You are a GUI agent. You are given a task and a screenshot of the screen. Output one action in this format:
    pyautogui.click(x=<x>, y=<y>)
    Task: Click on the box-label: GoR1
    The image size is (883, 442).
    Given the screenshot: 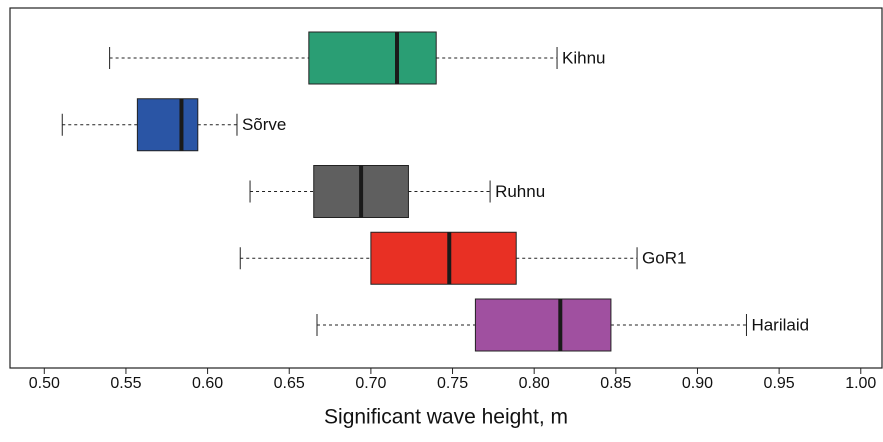 What is the action you would take?
    pyautogui.click(x=664, y=258)
    